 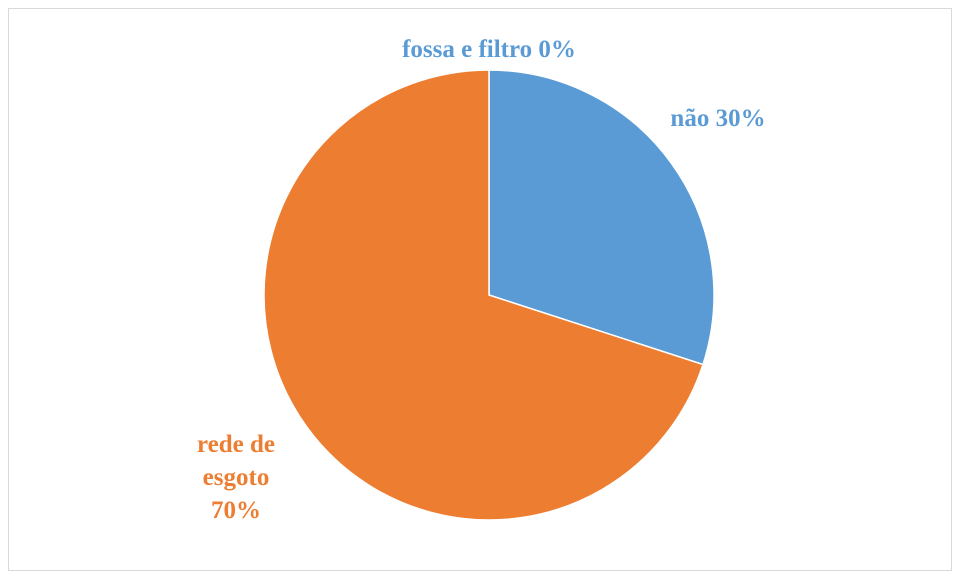 What do you see at coordinates (236, 461) in the screenshot?
I see `category-label: rede de esgoto` at bounding box center [236, 461].